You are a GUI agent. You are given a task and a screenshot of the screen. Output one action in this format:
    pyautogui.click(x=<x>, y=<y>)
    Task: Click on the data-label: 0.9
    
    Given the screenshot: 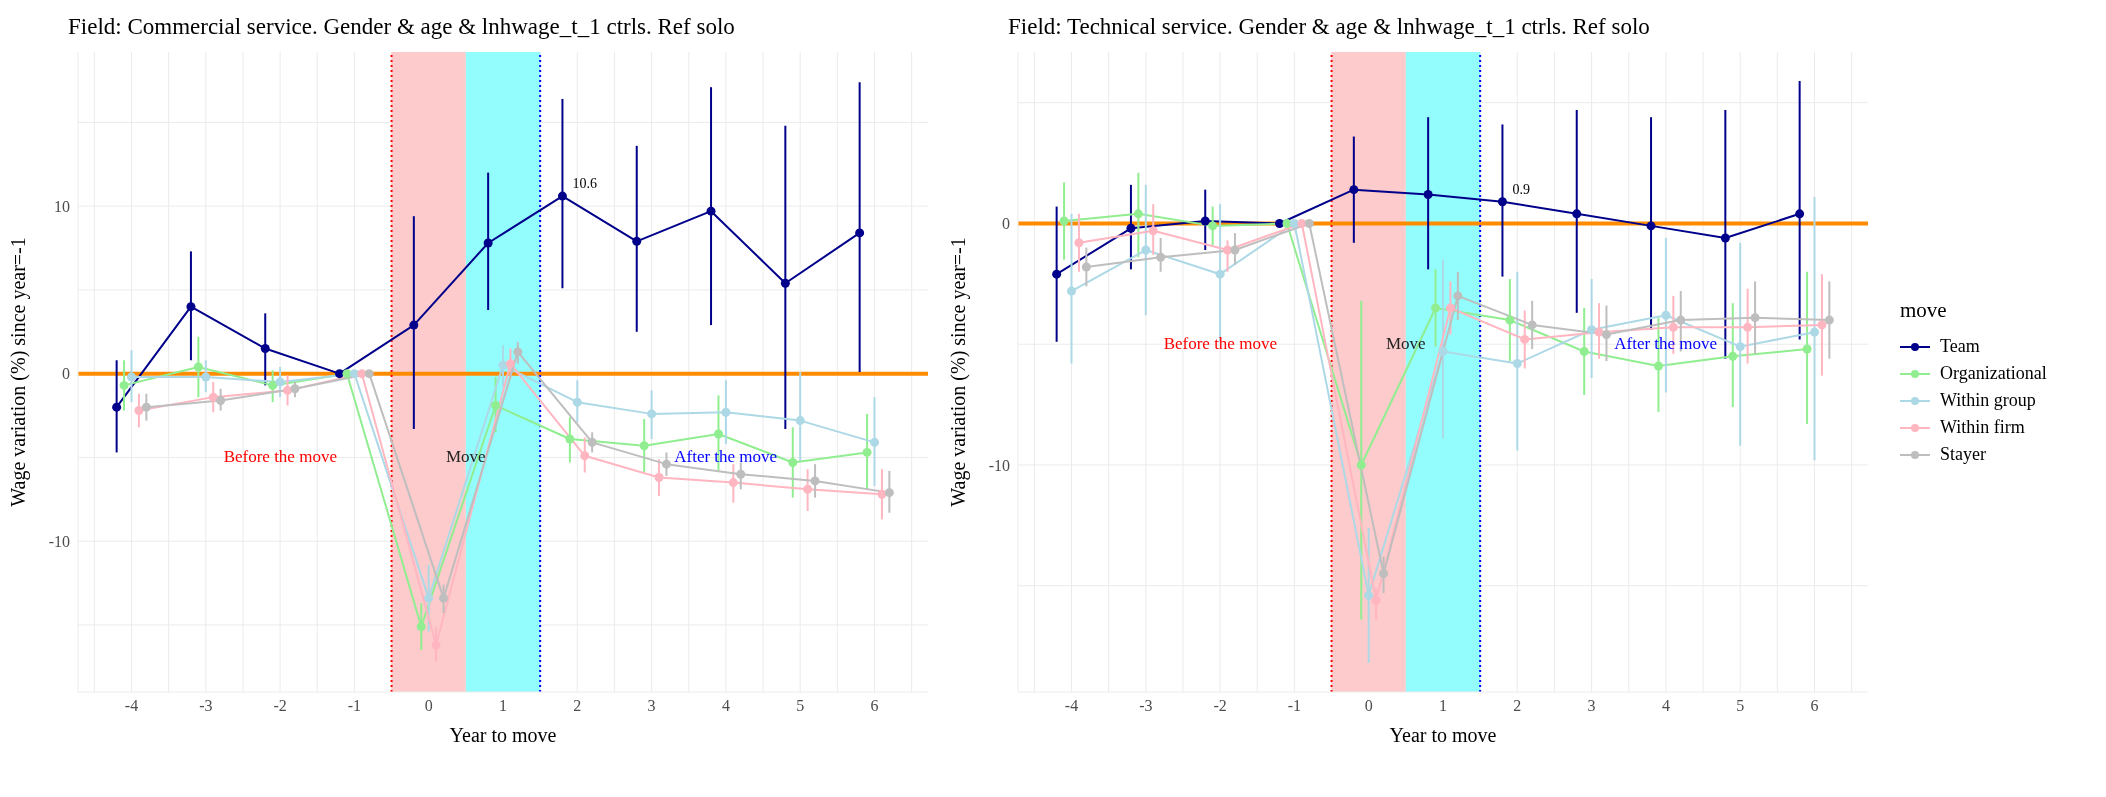 What is the action you would take?
    pyautogui.click(x=1521, y=189)
    